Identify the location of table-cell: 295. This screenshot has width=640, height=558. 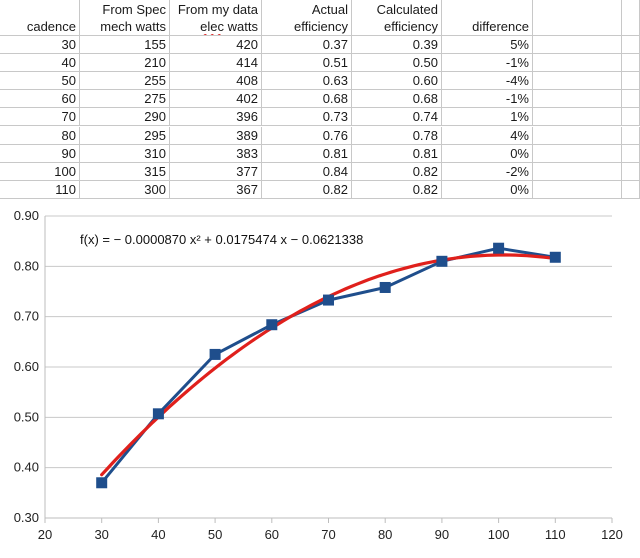
(125, 135).